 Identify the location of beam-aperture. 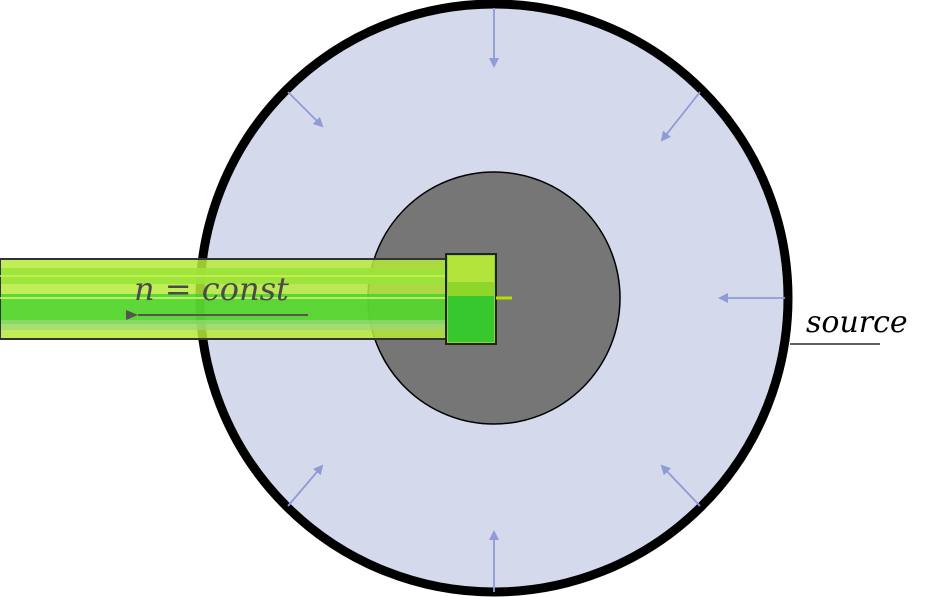
(478, 299).